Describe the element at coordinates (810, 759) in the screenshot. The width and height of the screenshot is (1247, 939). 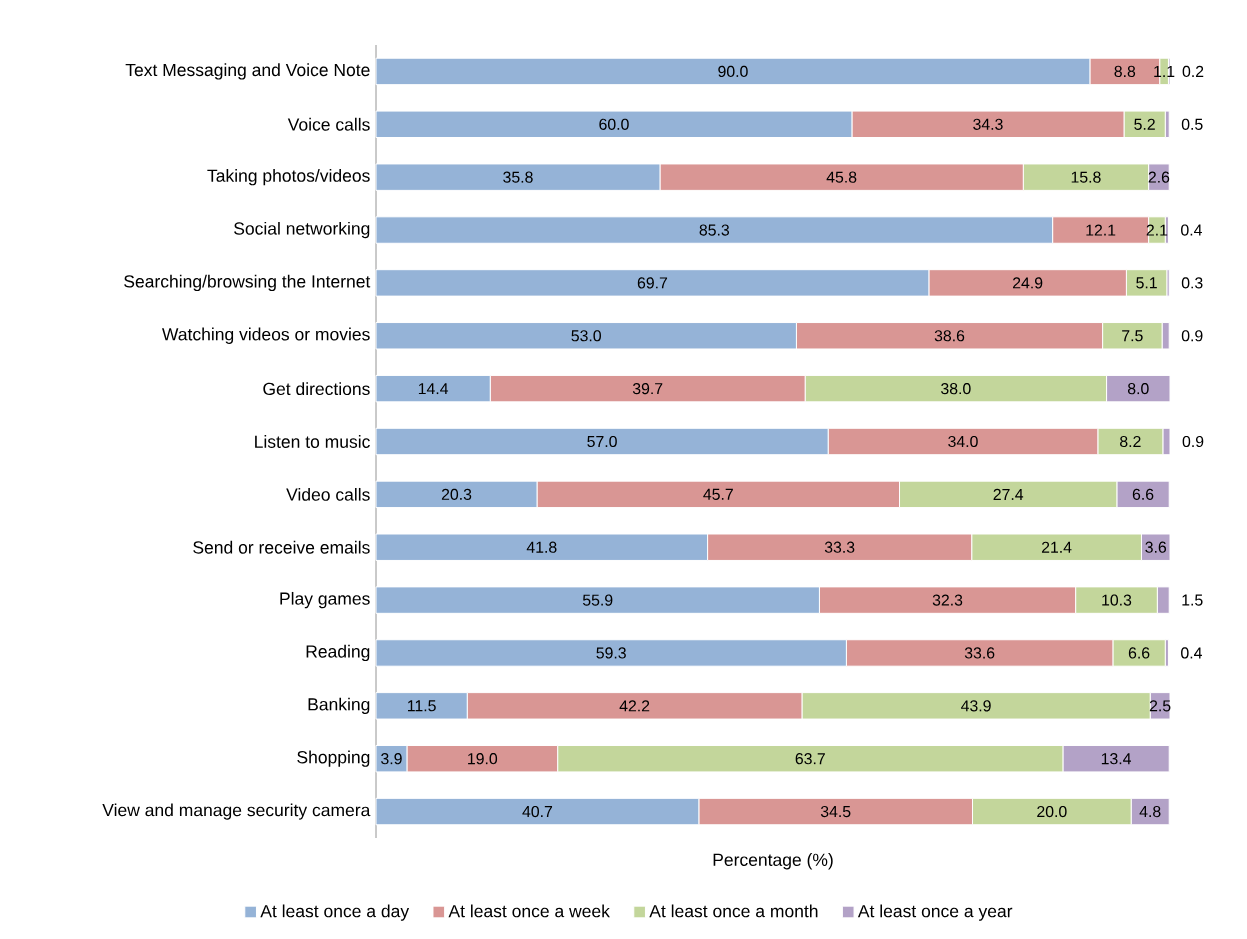
I see `data-label: 63.7` at that location.